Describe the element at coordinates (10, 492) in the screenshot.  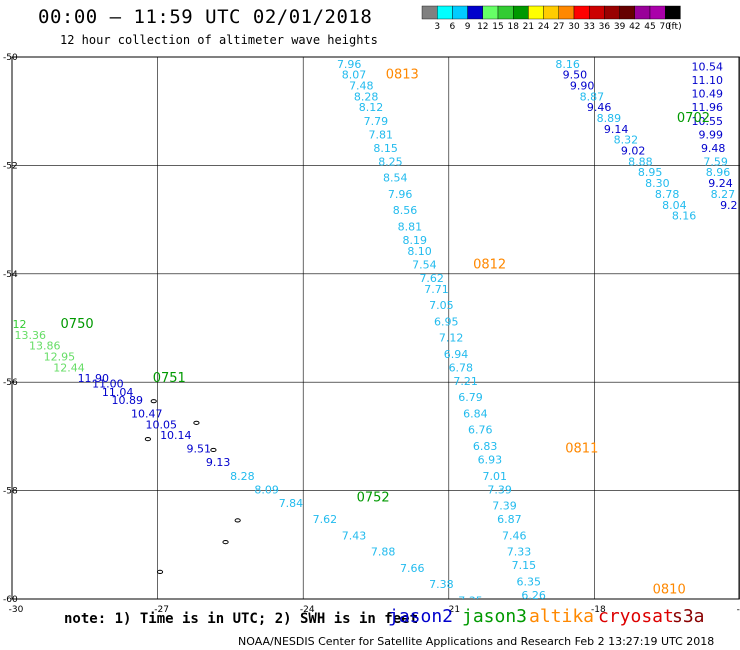
I see `y-tick-label: -58` at that location.